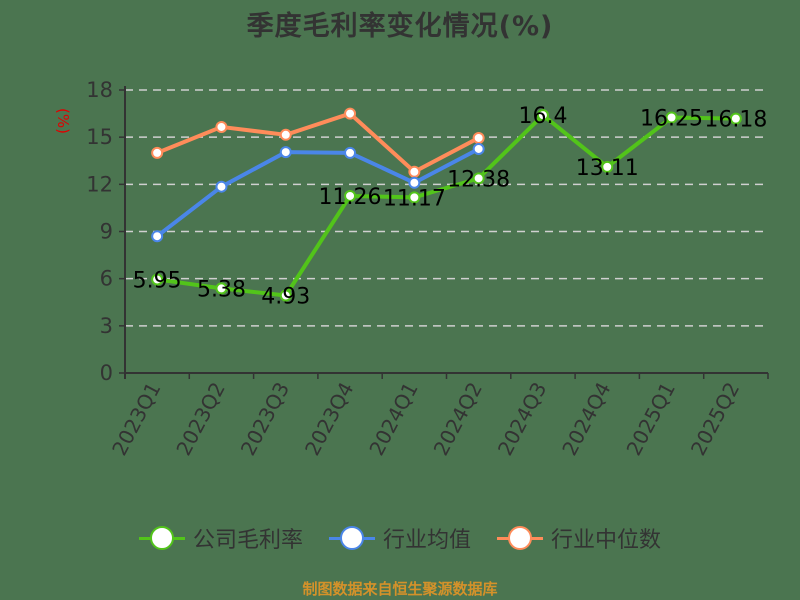 This screenshot has width=800, height=600. I want to click on x-tick-label: 2023Q2, so click(200, 418).